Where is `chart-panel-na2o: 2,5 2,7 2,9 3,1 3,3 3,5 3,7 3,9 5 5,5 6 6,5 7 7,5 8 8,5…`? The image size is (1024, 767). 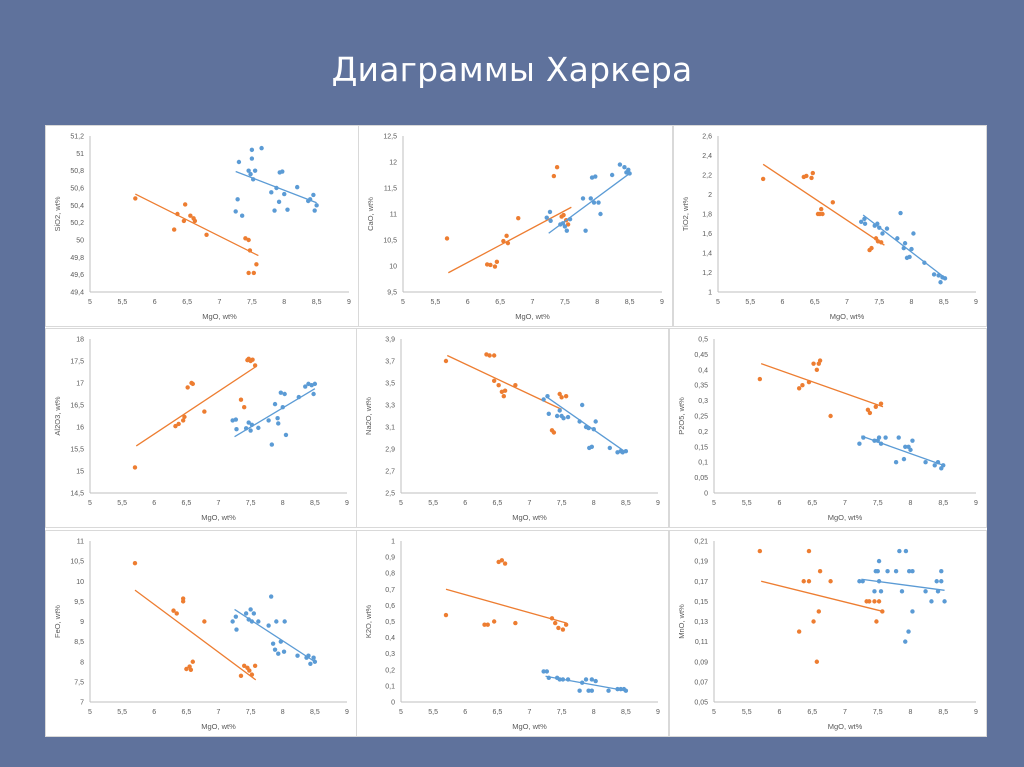
chart-panel-na2o: 2,5 2,7 2,9 3,1 3,3 3,5 3,7 3,9 5 5,5 6 6,5 7 7,5 8 8,5… is located at coordinates (512, 428).